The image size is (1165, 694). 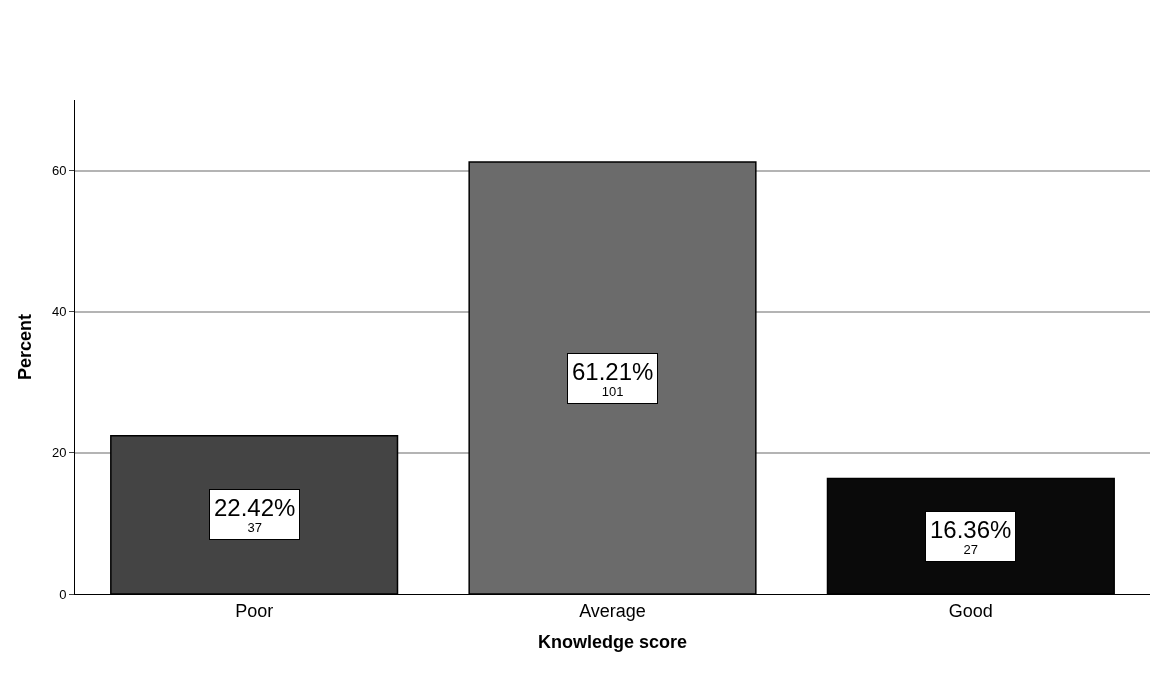 I want to click on x-tick-label: Average, so click(x=612, y=610).